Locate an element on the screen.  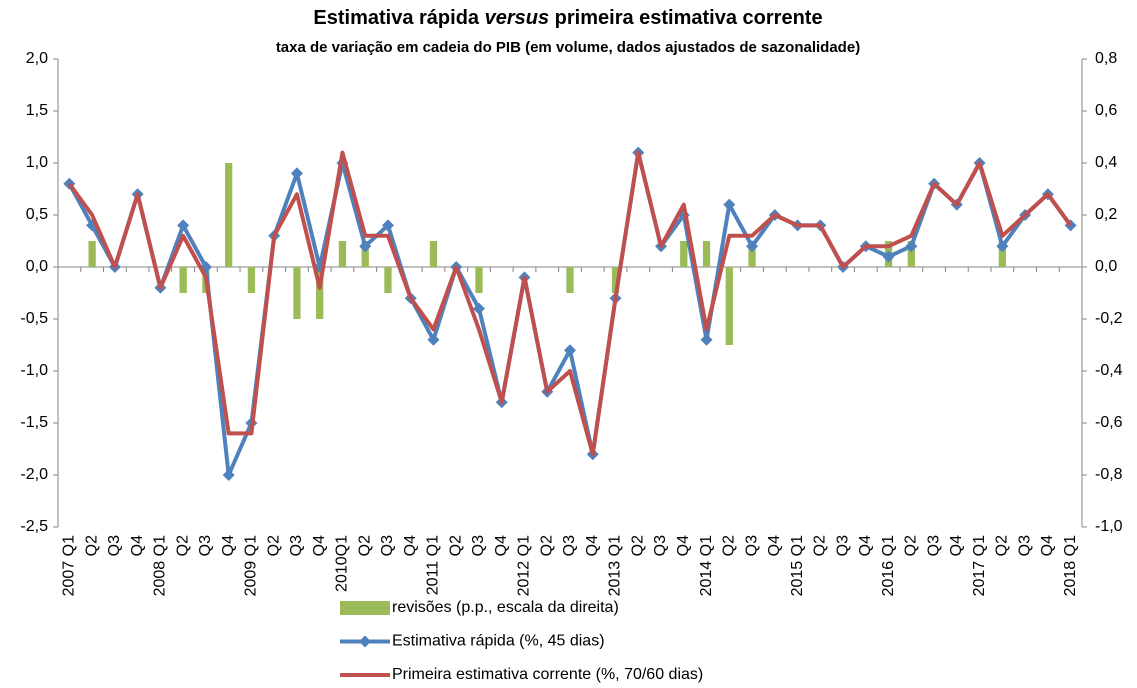
y2-tick-label: 0,0 is located at coordinates (1106, 266).